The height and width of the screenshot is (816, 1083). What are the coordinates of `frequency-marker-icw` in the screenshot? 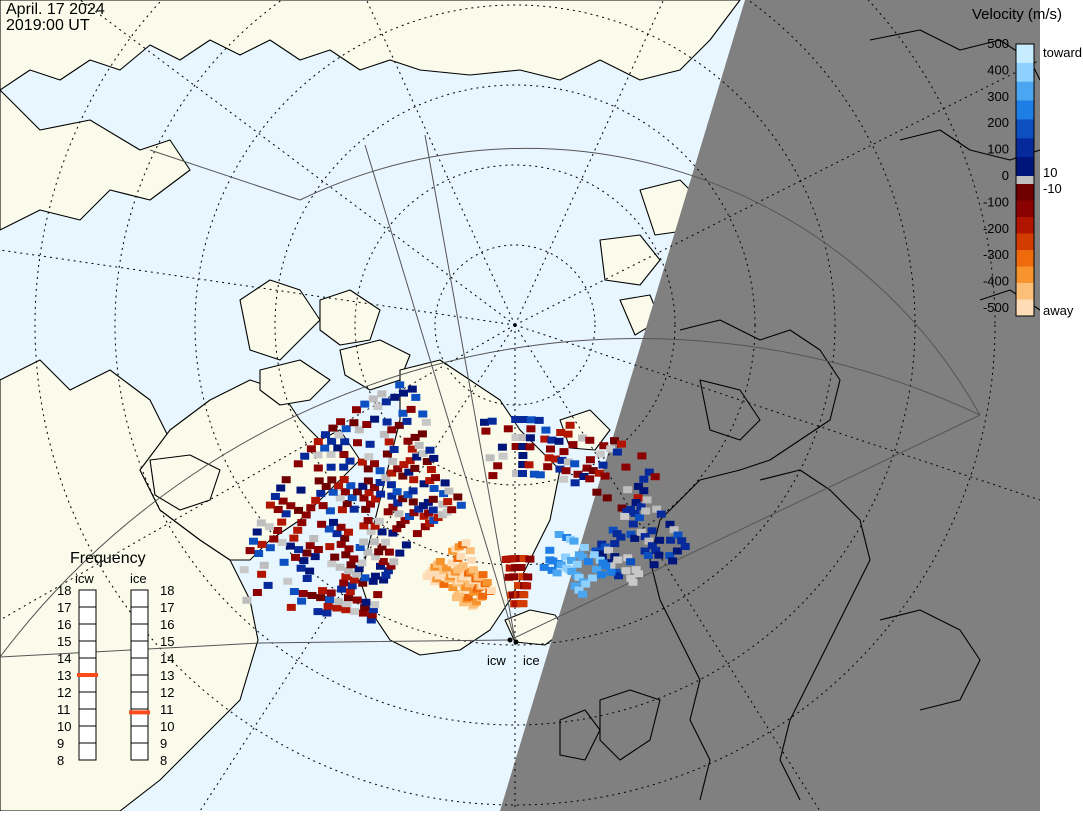 It's located at (87, 675).